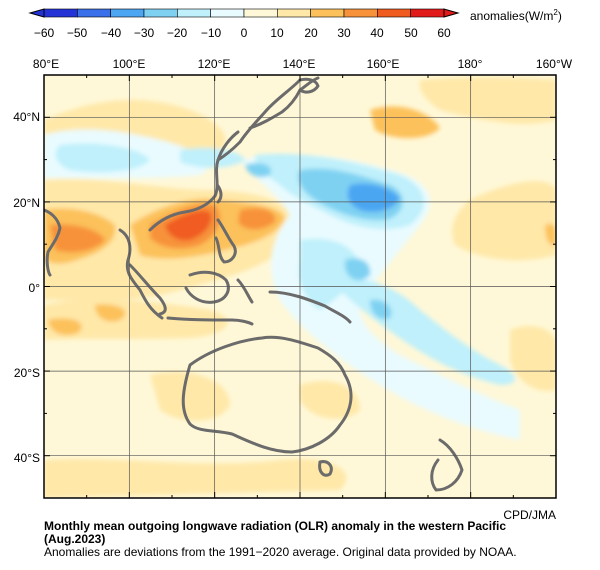 The height and width of the screenshot is (570, 600). I want to click on new-zealand-coastline, so click(447, 465).